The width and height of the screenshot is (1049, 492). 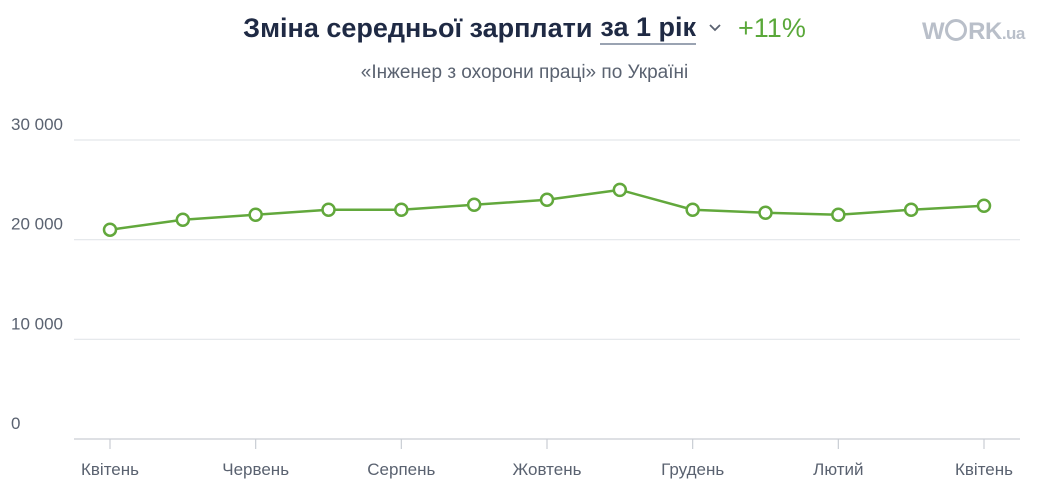 What do you see at coordinates (255, 469) in the screenshot?
I see `x-tick-label: Червень` at bounding box center [255, 469].